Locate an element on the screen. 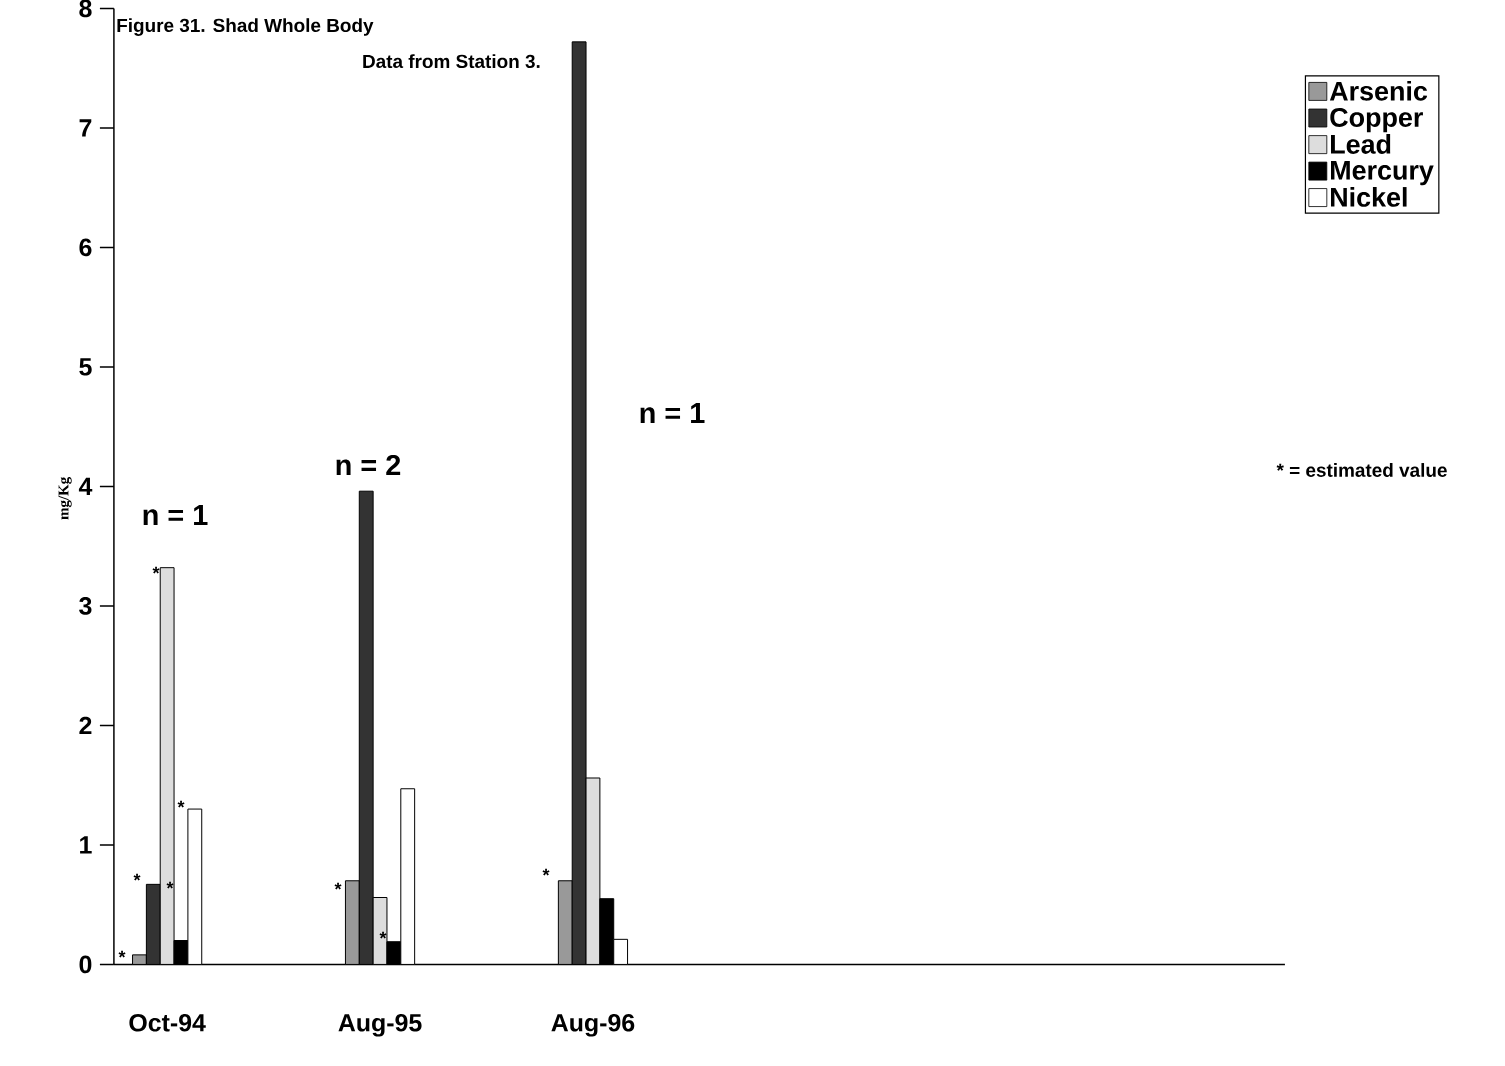 This screenshot has width=1505, height=1066. y-tick-label: 1 is located at coordinates (86, 845).